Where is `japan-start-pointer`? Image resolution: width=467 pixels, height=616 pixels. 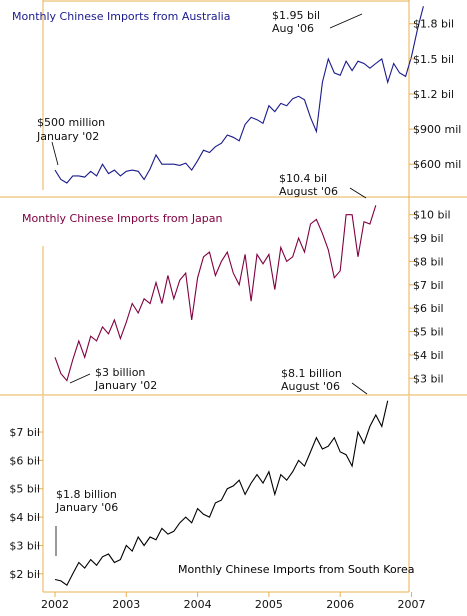 japan-start-pointer is located at coordinates (80, 378).